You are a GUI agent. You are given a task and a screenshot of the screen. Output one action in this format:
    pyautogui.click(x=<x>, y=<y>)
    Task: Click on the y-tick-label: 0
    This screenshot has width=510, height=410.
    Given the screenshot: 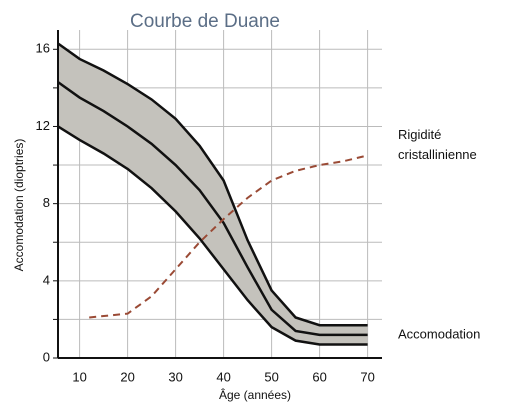 What is the action you would take?
    pyautogui.click(x=46, y=356)
    